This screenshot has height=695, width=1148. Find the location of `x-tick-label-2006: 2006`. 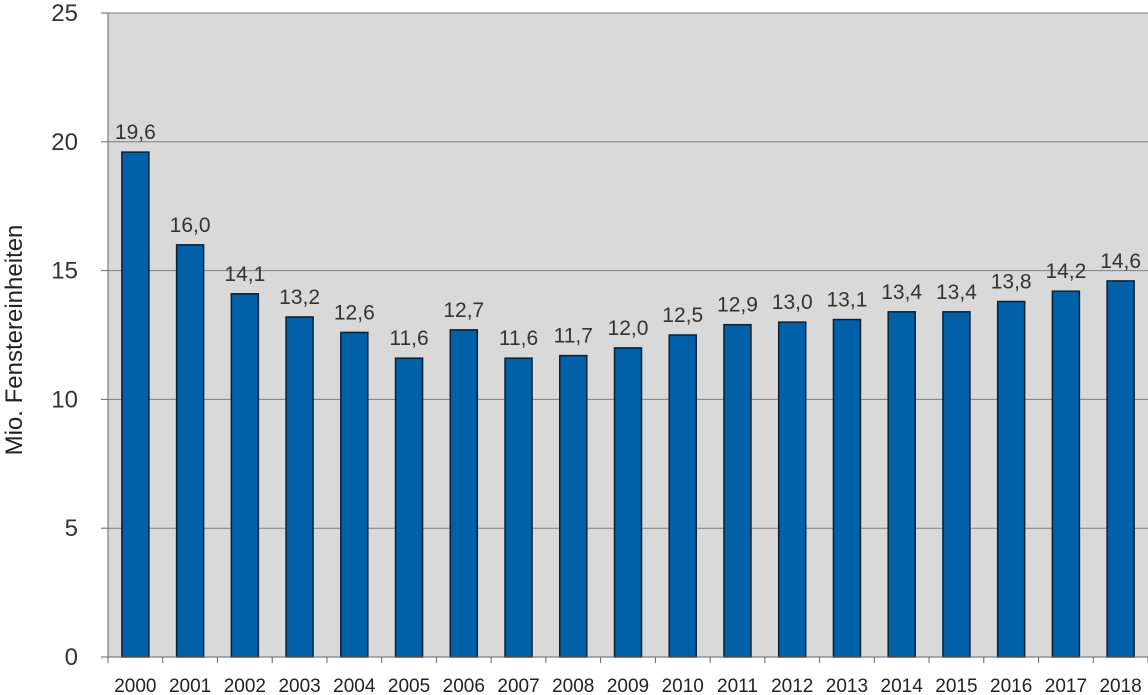

x-tick-label-2006: 2006 is located at coordinates (464, 685).